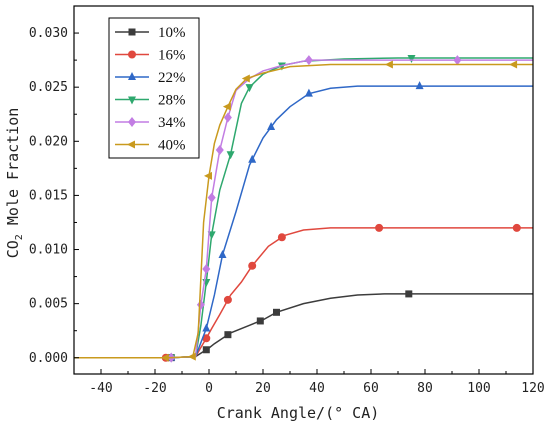 The width and height of the screenshot is (550, 429). I want to click on legend-item: 40%, so click(150, 146).